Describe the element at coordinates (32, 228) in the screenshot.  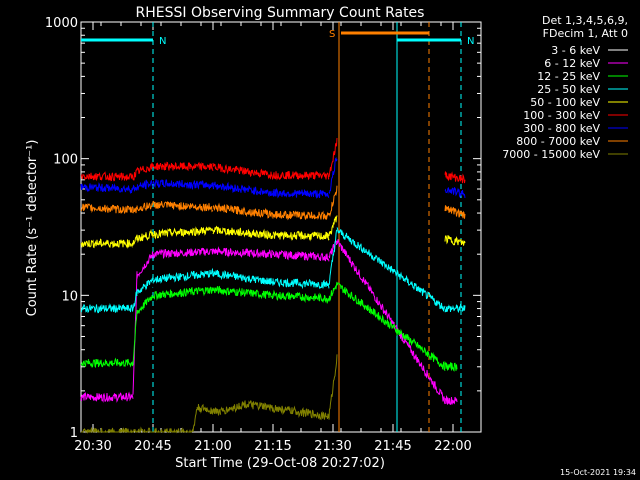
I see `y-axis-label: Count Rate (s⁻¹ detector⁻¹)` at that location.